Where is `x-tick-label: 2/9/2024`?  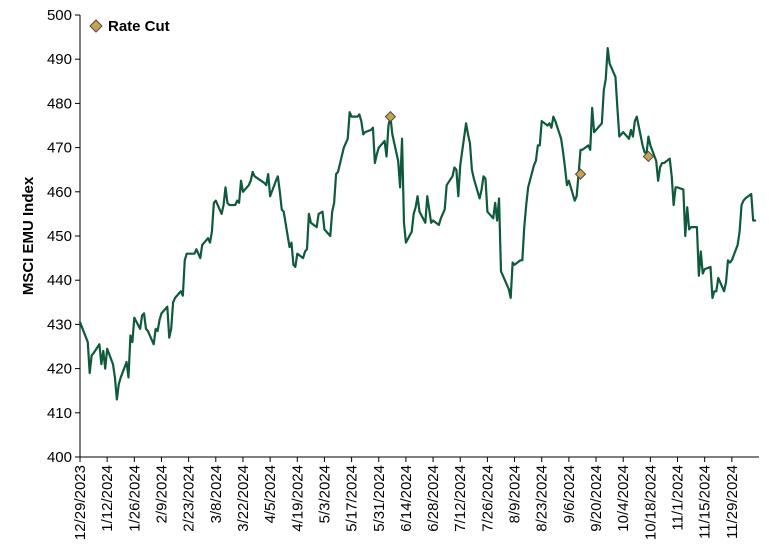
x-tick-label: 2/9/2024 is located at coordinates (161, 494).